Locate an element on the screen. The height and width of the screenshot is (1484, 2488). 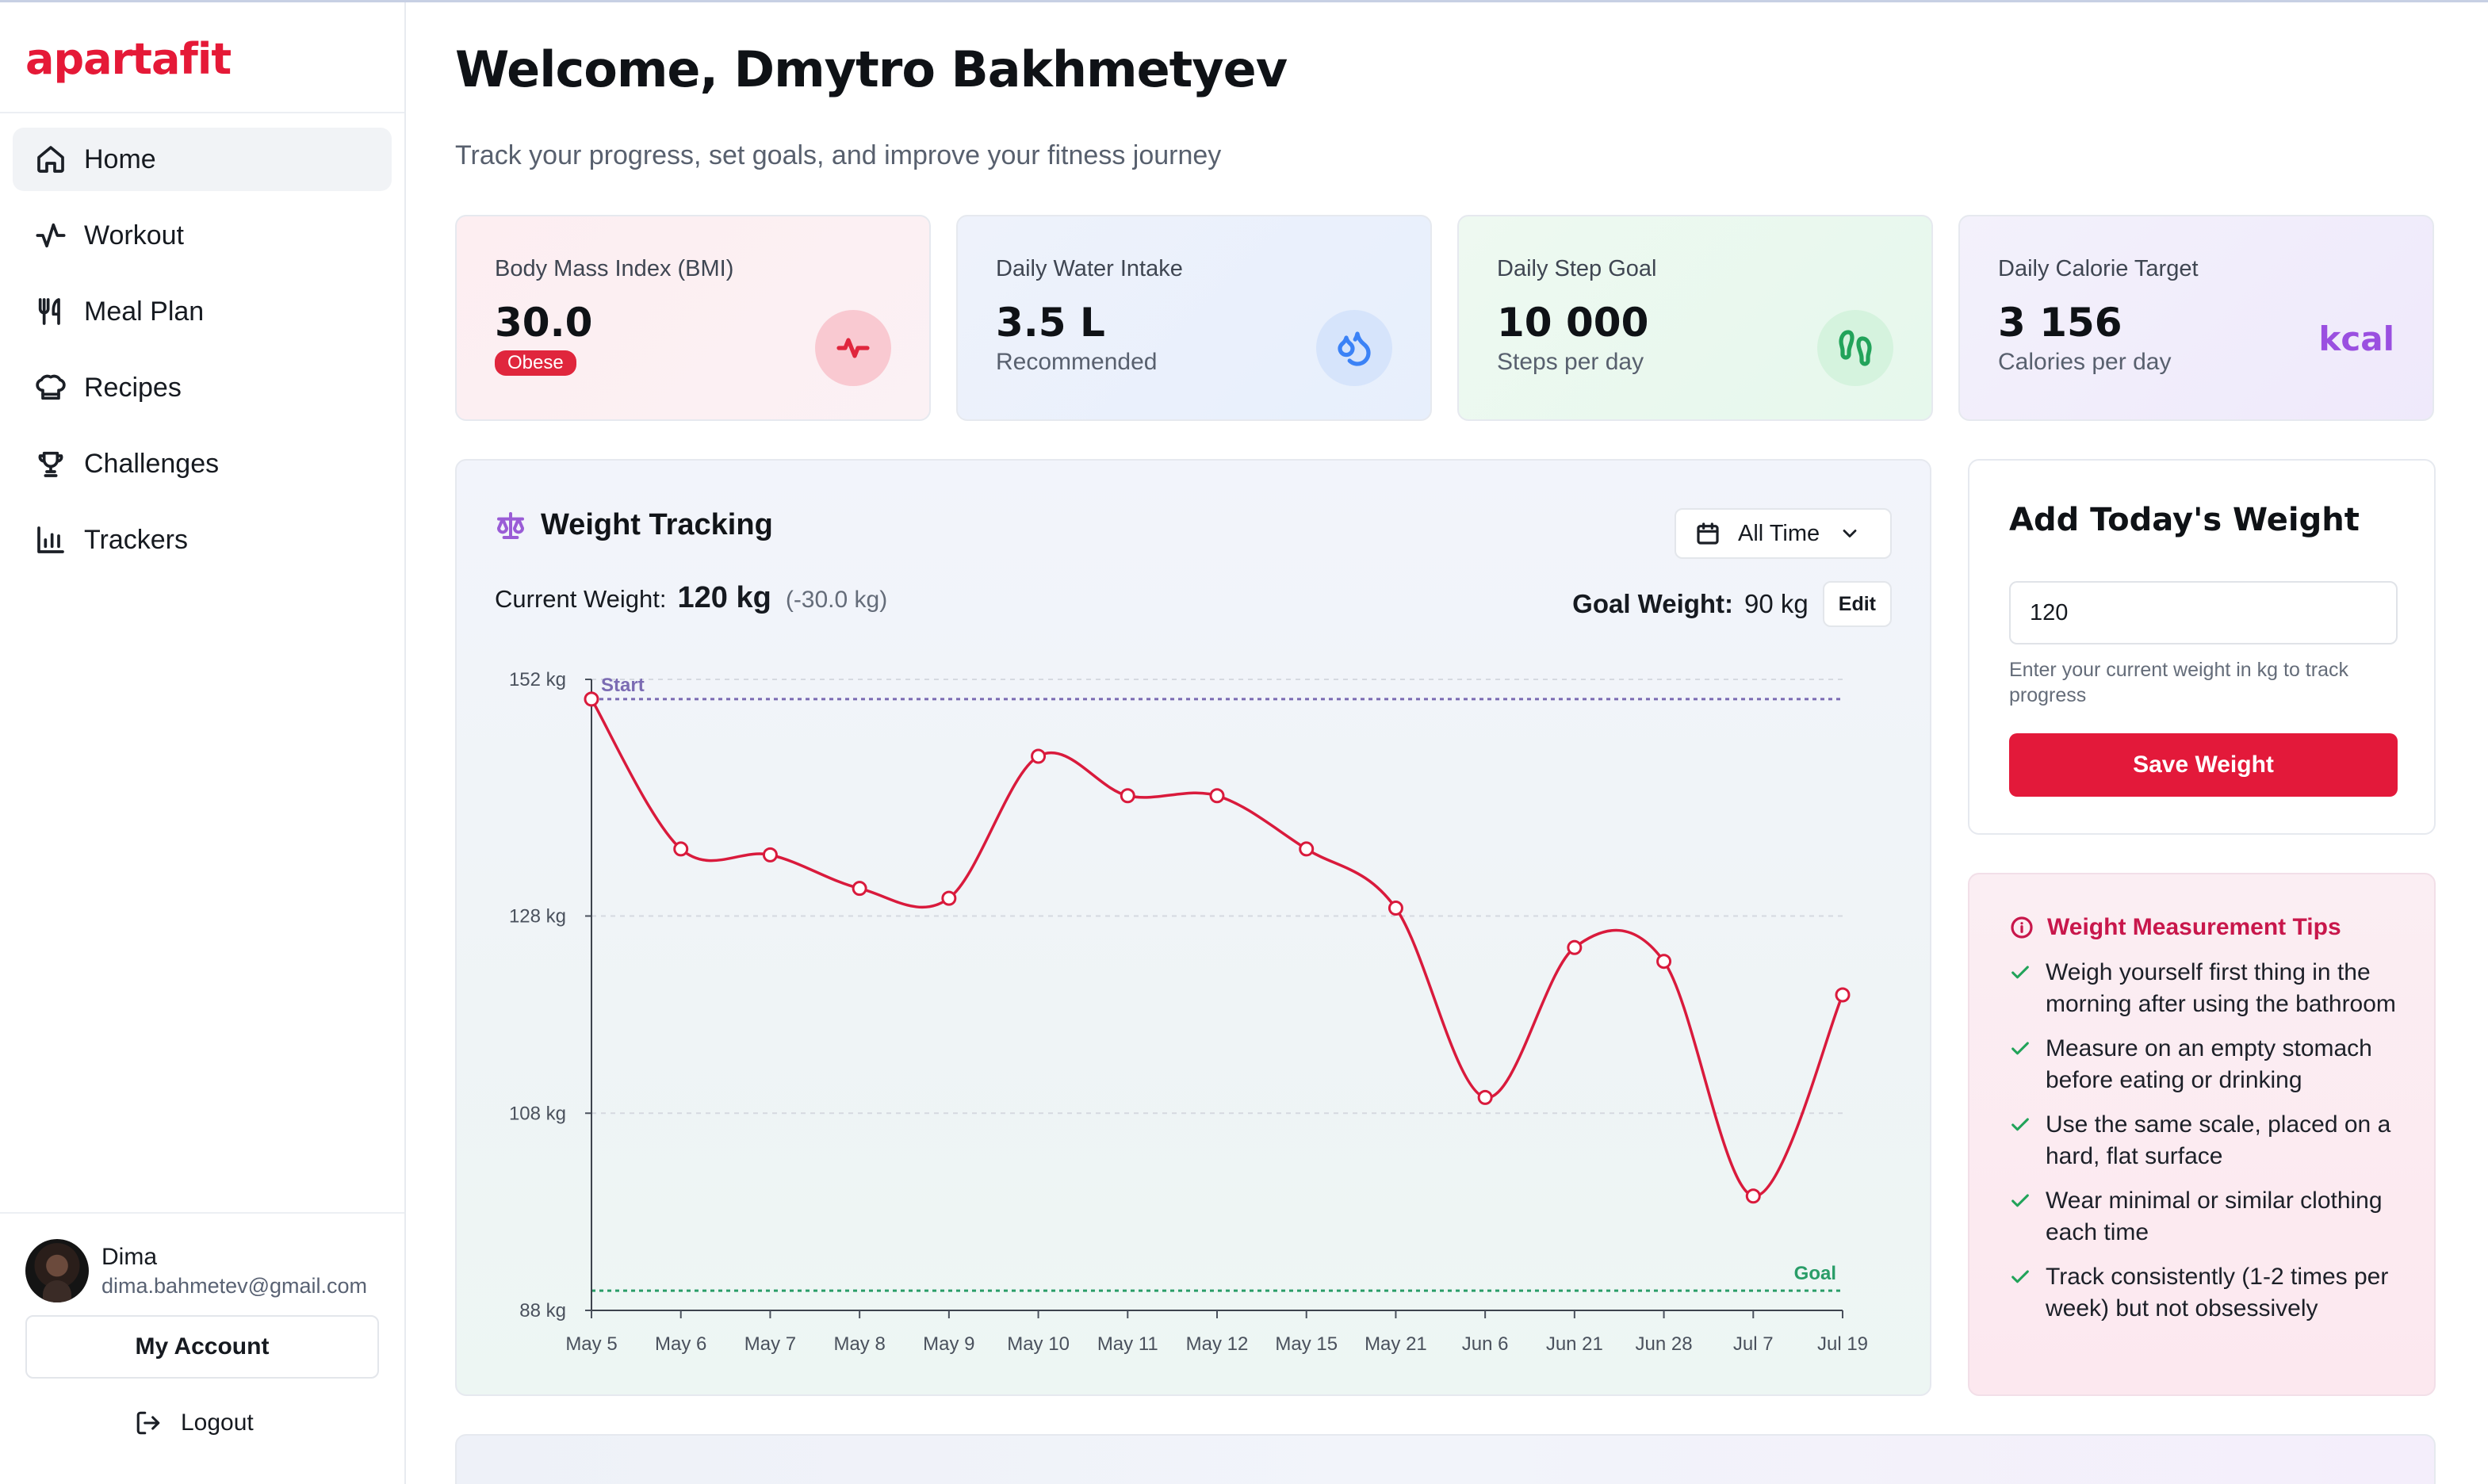
user-name: Dima is located at coordinates (129, 1257).